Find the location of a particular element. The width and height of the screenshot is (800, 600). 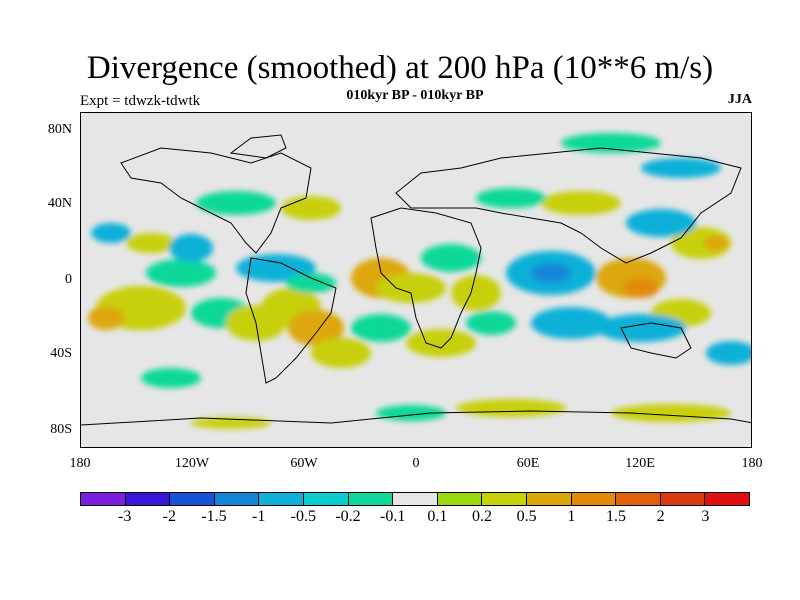

lon-label-60e: 60E is located at coordinates (528, 463).